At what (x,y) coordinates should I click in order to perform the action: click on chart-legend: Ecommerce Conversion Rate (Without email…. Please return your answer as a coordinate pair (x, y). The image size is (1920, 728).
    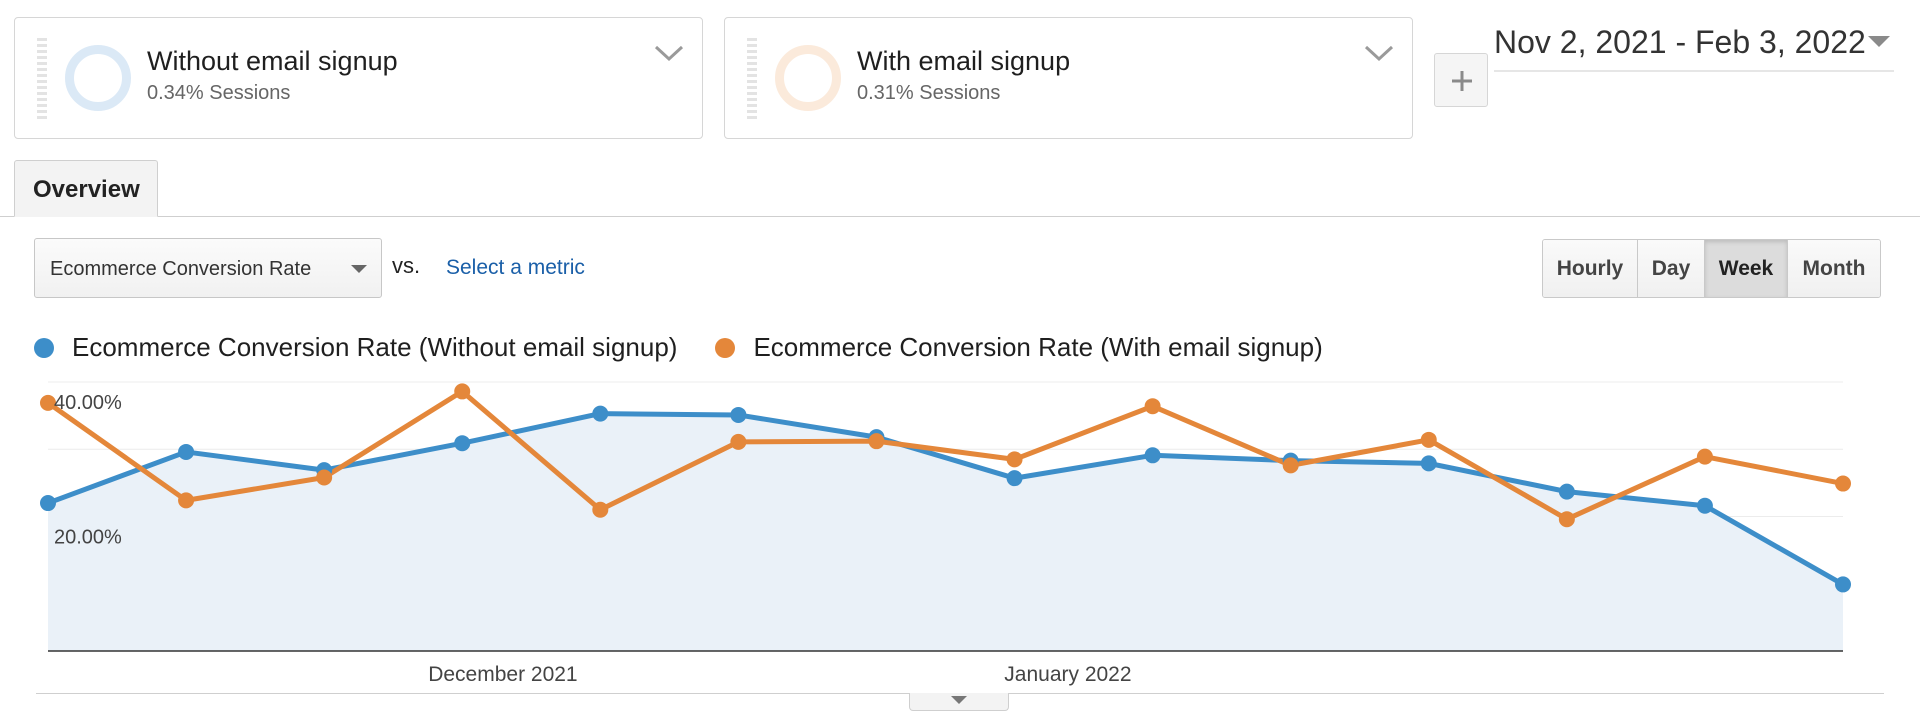
    Looking at the image, I should click on (697, 347).